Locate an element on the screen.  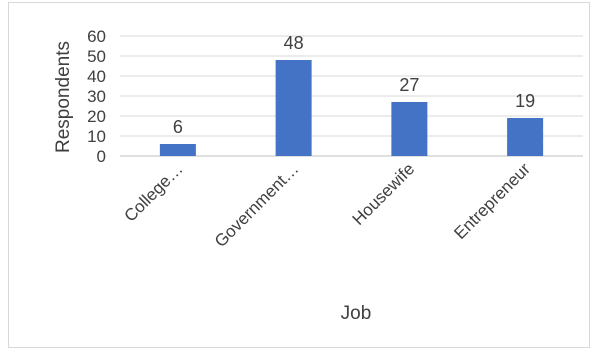
data-label: 19 is located at coordinates (525, 101).